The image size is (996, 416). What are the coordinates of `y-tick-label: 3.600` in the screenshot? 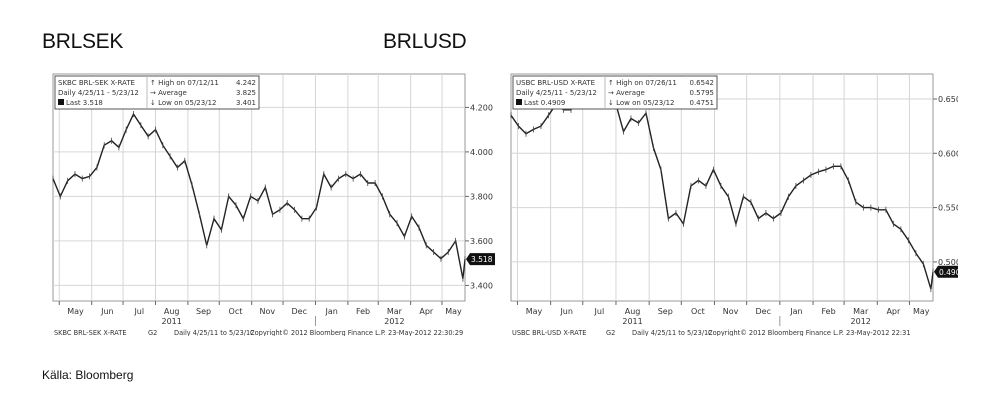 It's located at (481, 241).